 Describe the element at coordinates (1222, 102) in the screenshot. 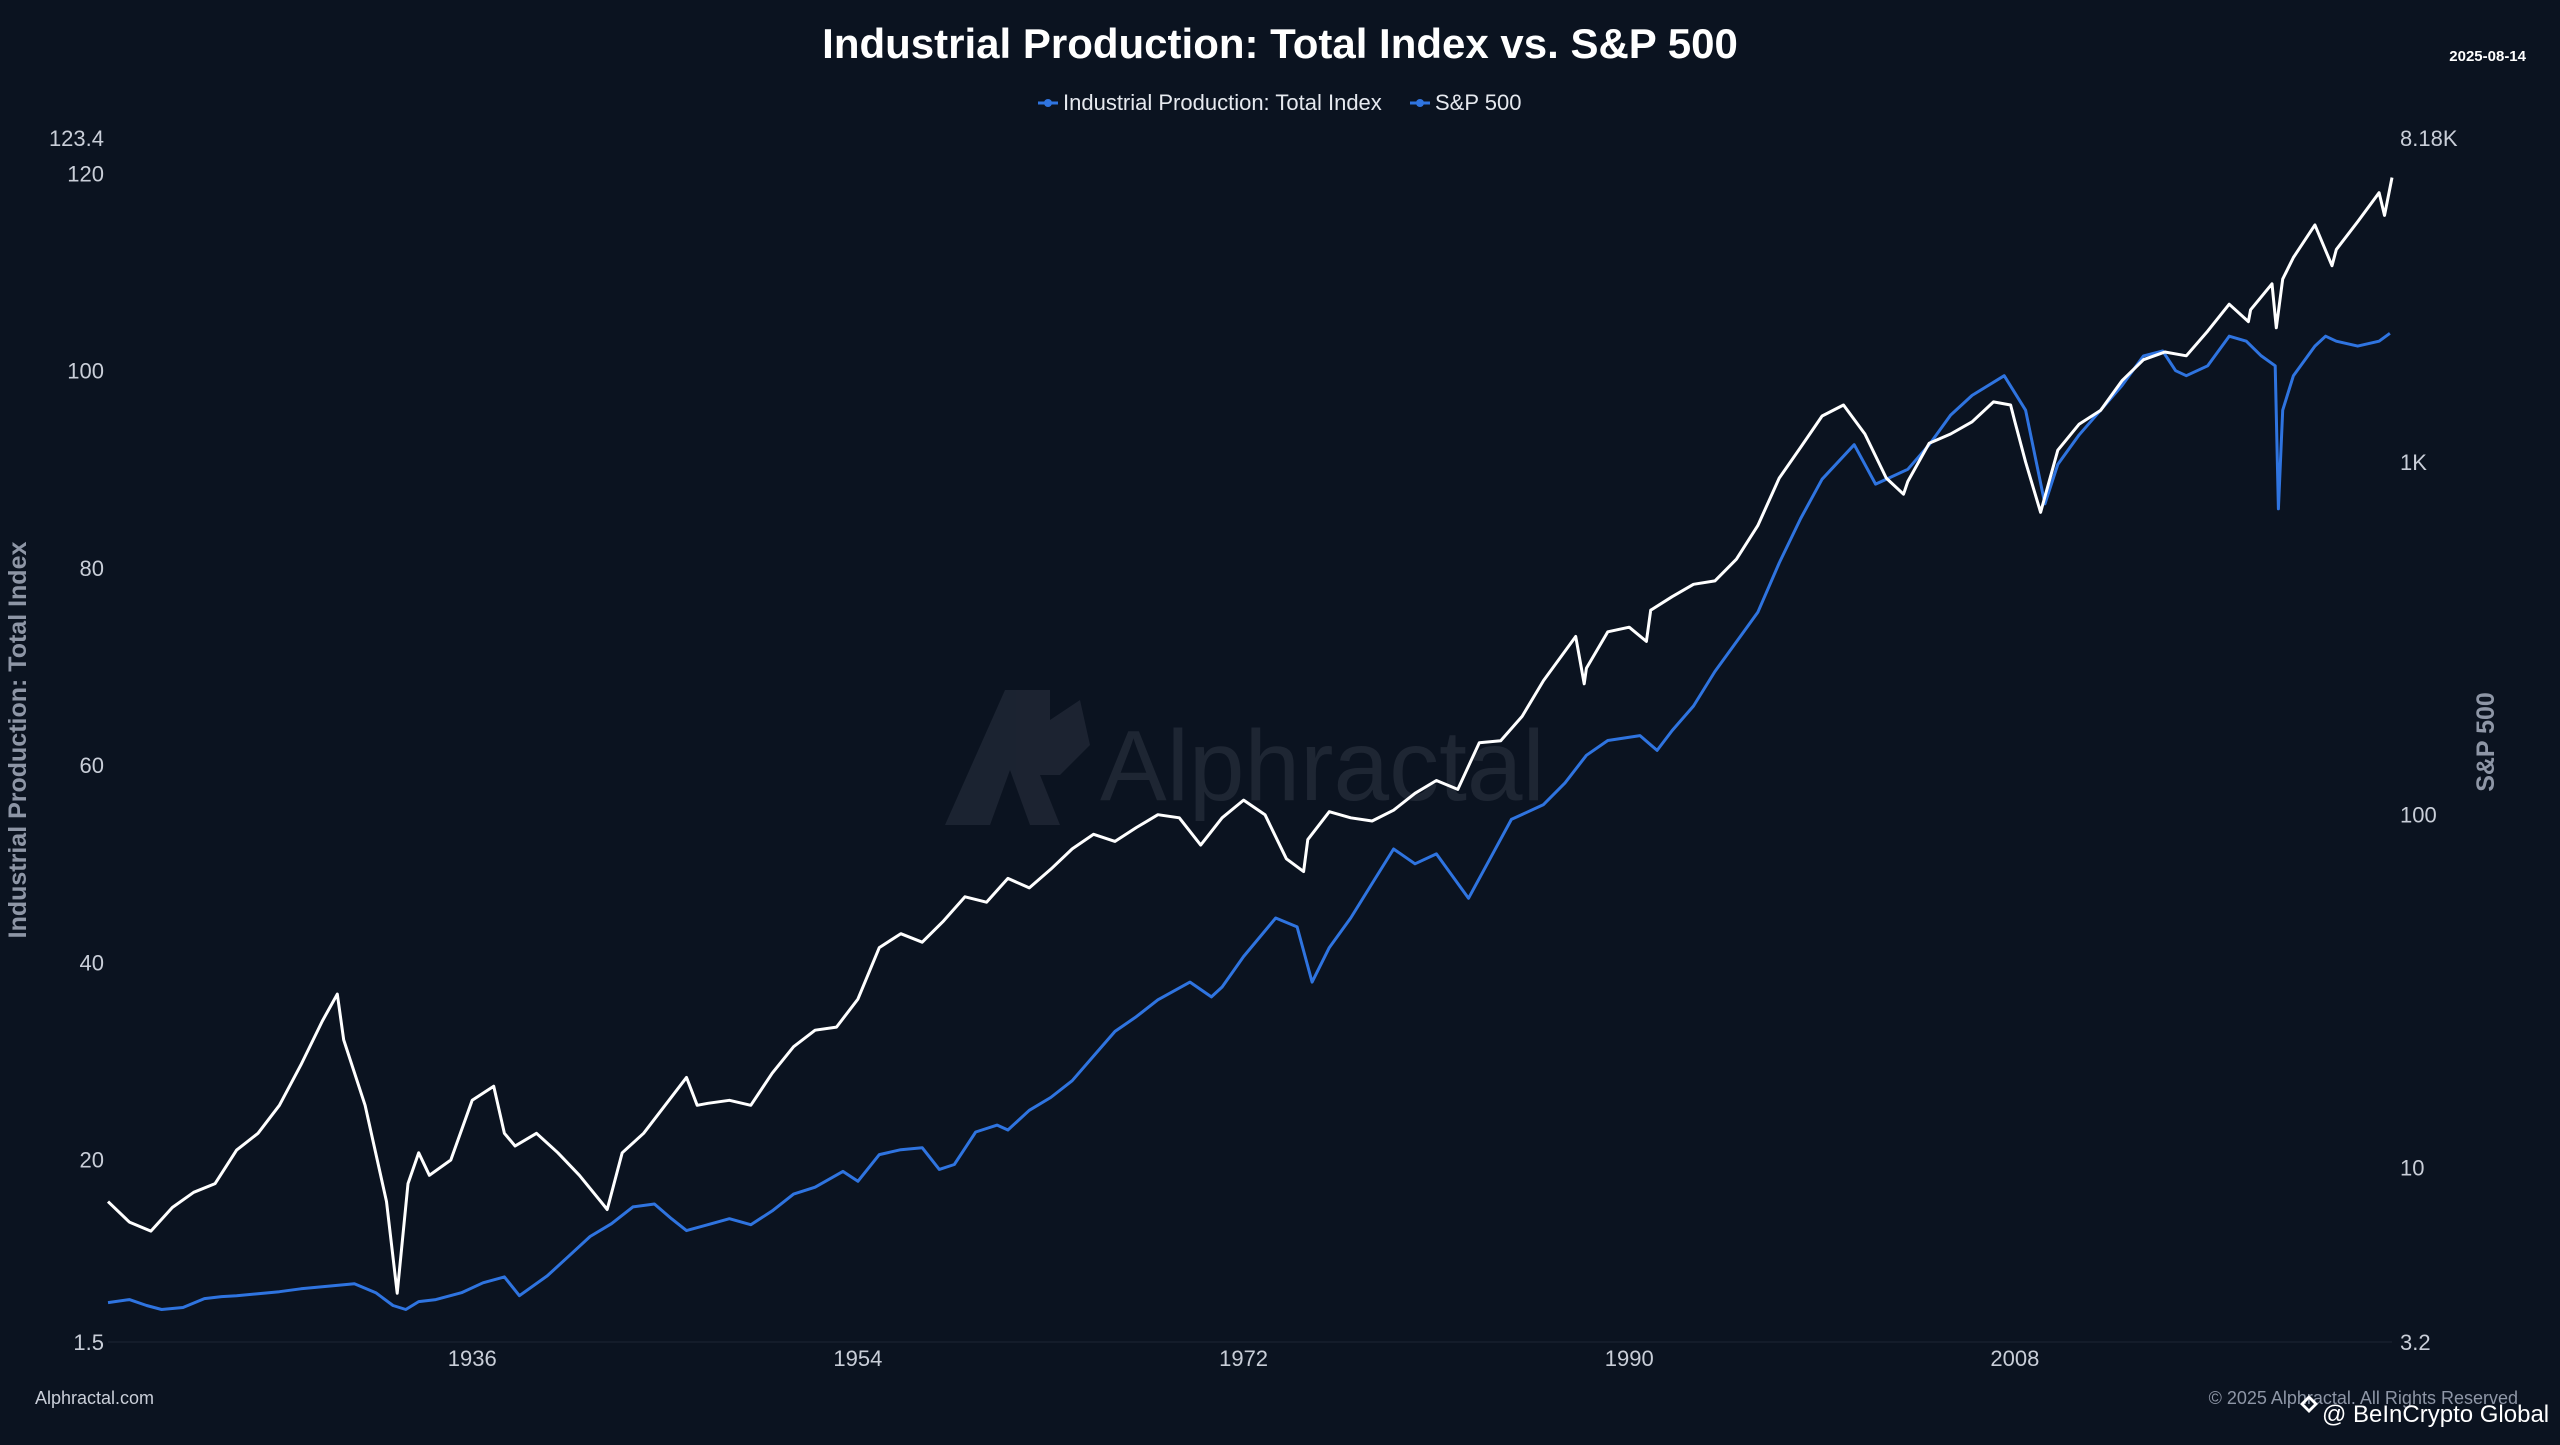

I see `legend-label-industrial: Industrial Production: Total Index` at that location.